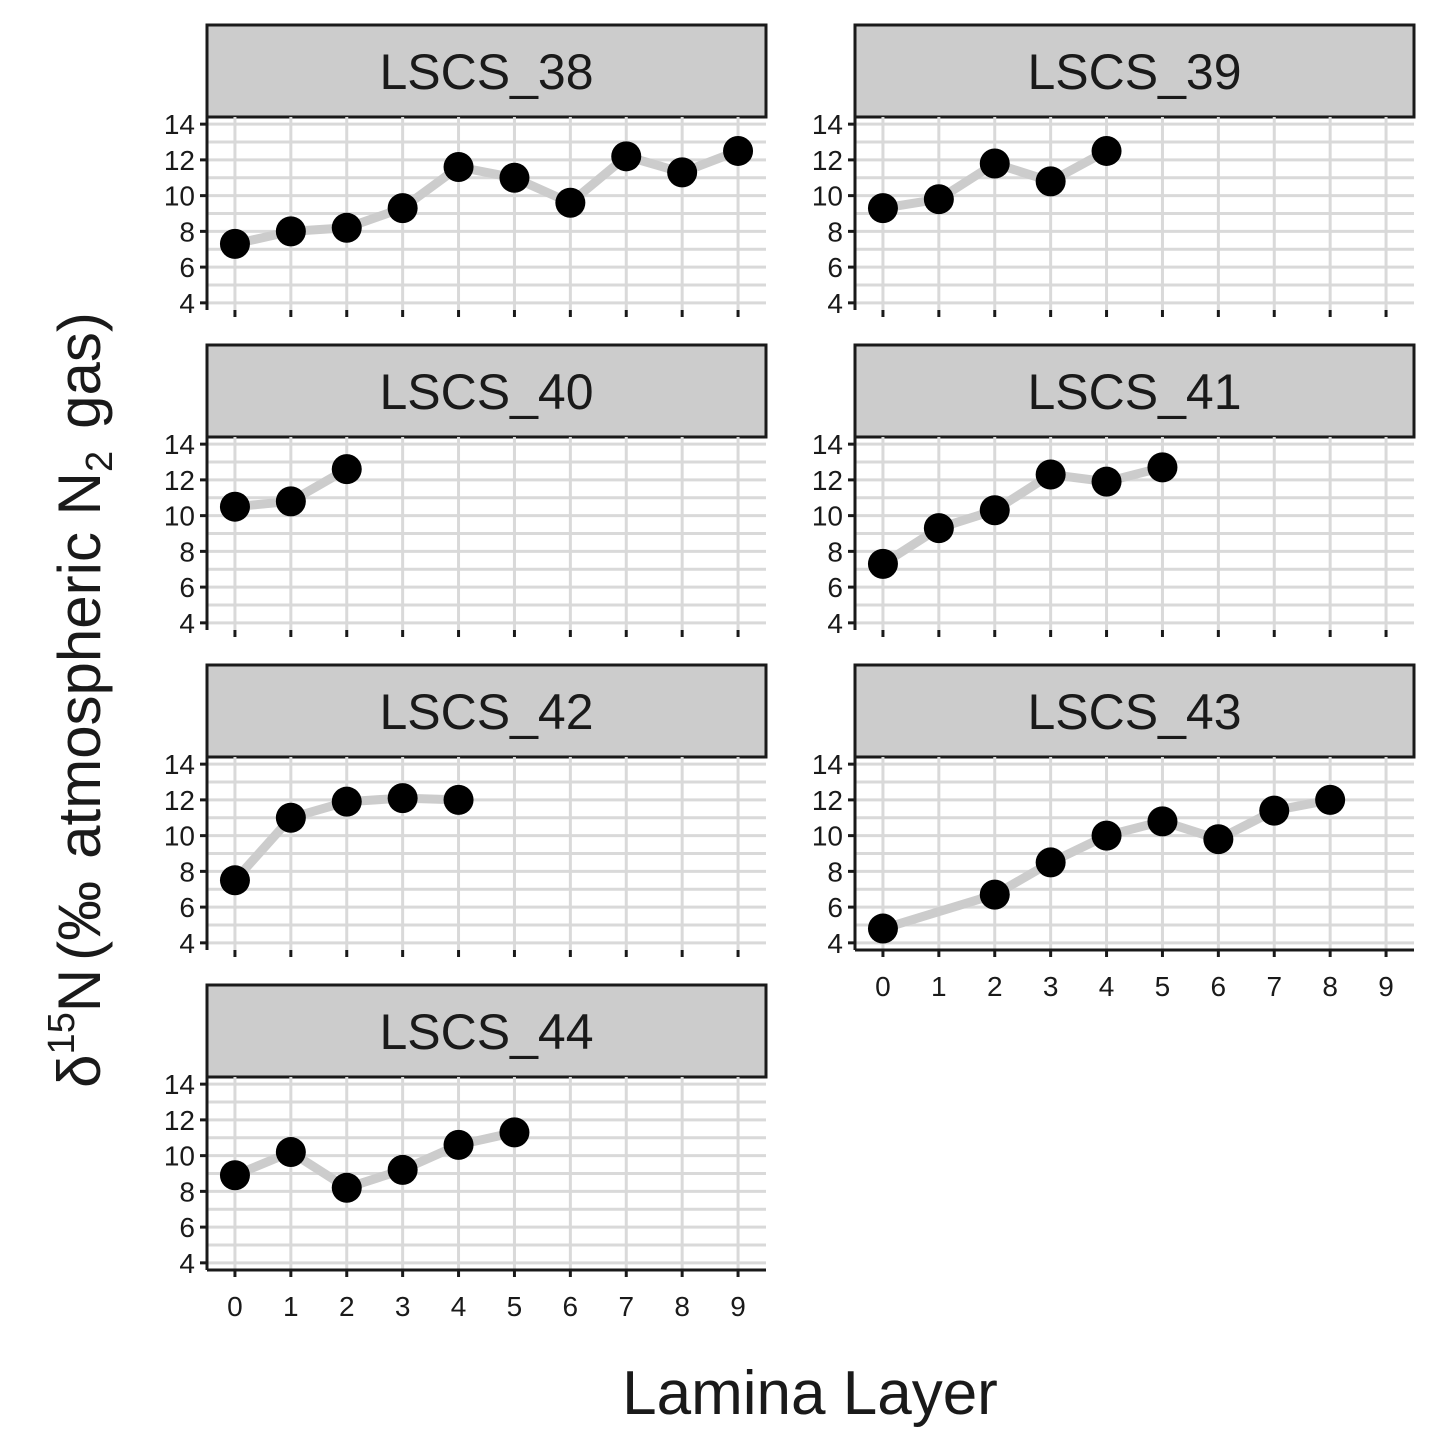 This screenshot has height=1445, width=1440. I want to click on facet-strip-label: LSCS_42, so click(486, 712).